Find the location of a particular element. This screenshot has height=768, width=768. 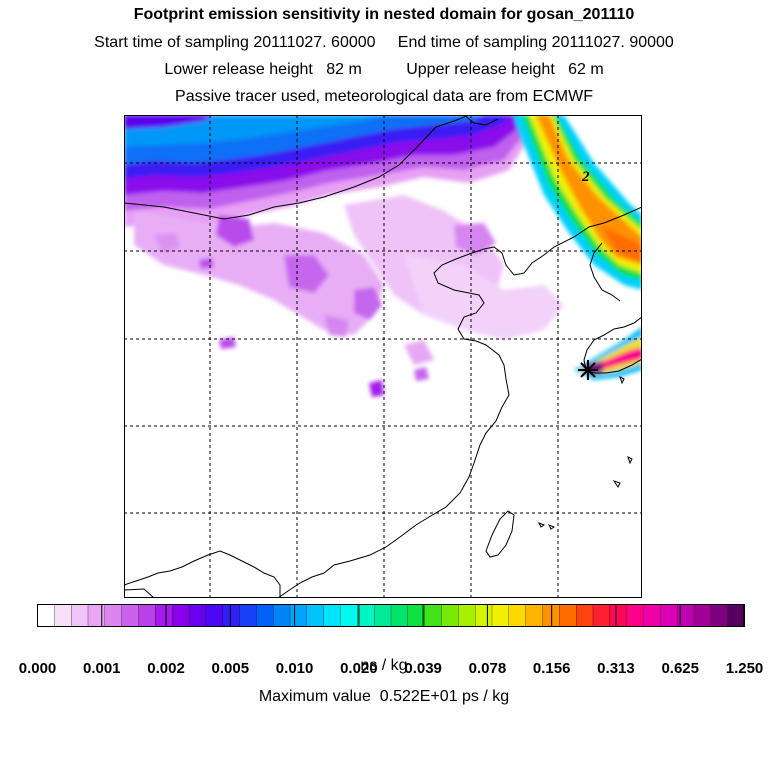

contour-label: 2 is located at coordinates (585, 177).